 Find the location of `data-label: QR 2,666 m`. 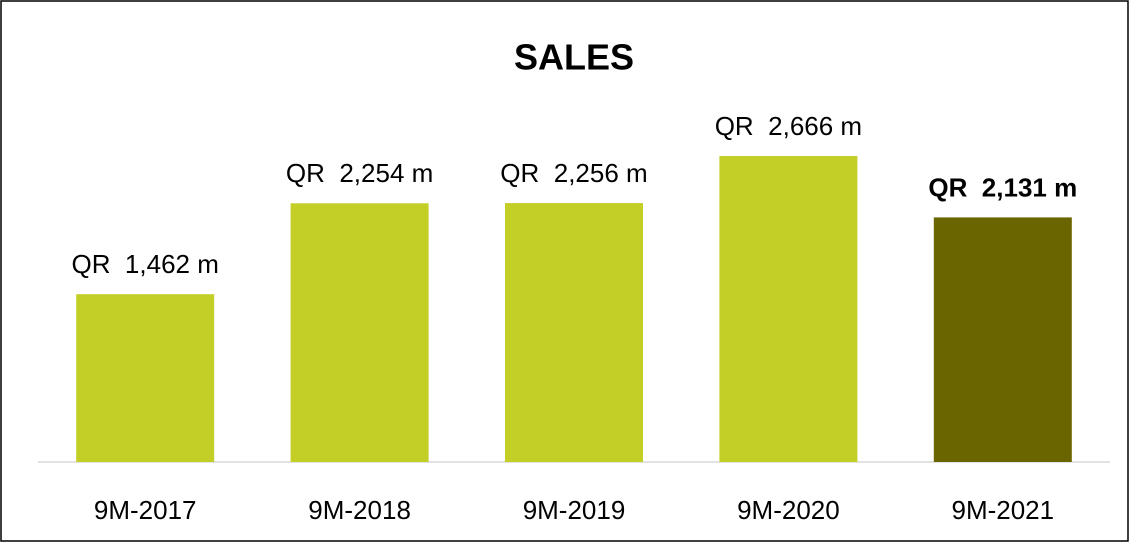

data-label: QR 2,666 m is located at coordinates (788, 126).